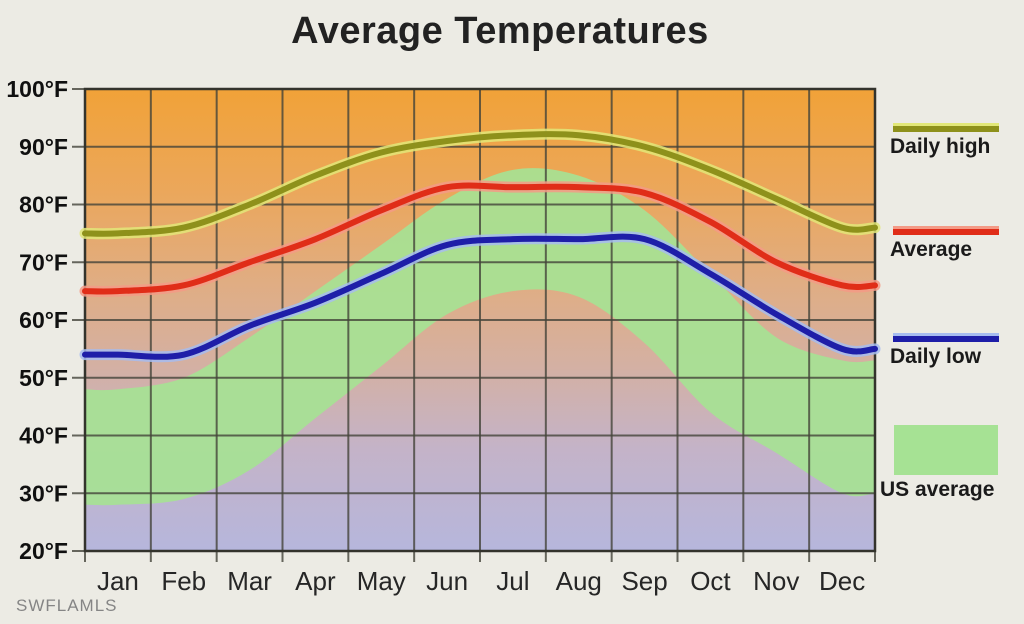 This screenshot has height=624, width=1024. Describe the element at coordinates (43, 262) in the screenshot. I see `y-tick-label: 70°F` at that location.